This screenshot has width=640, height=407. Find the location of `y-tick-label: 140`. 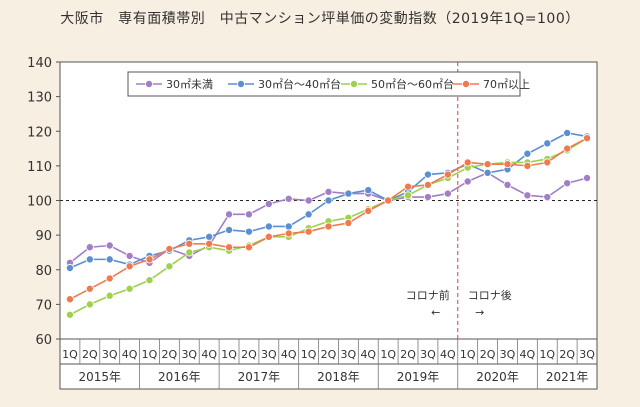

y-tick-label: 140 is located at coordinates (39, 63).